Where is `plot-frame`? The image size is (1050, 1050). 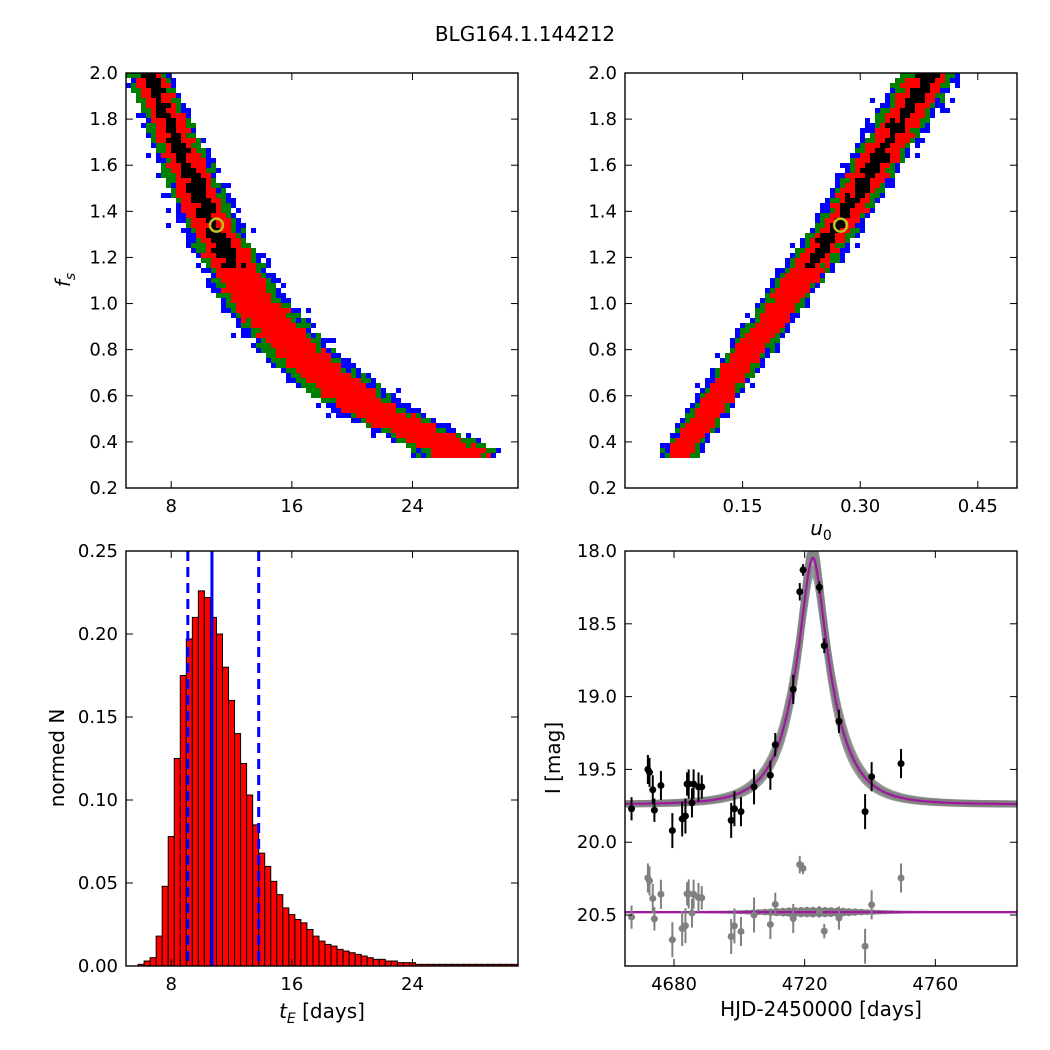
plot-frame is located at coordinates (821, 280).